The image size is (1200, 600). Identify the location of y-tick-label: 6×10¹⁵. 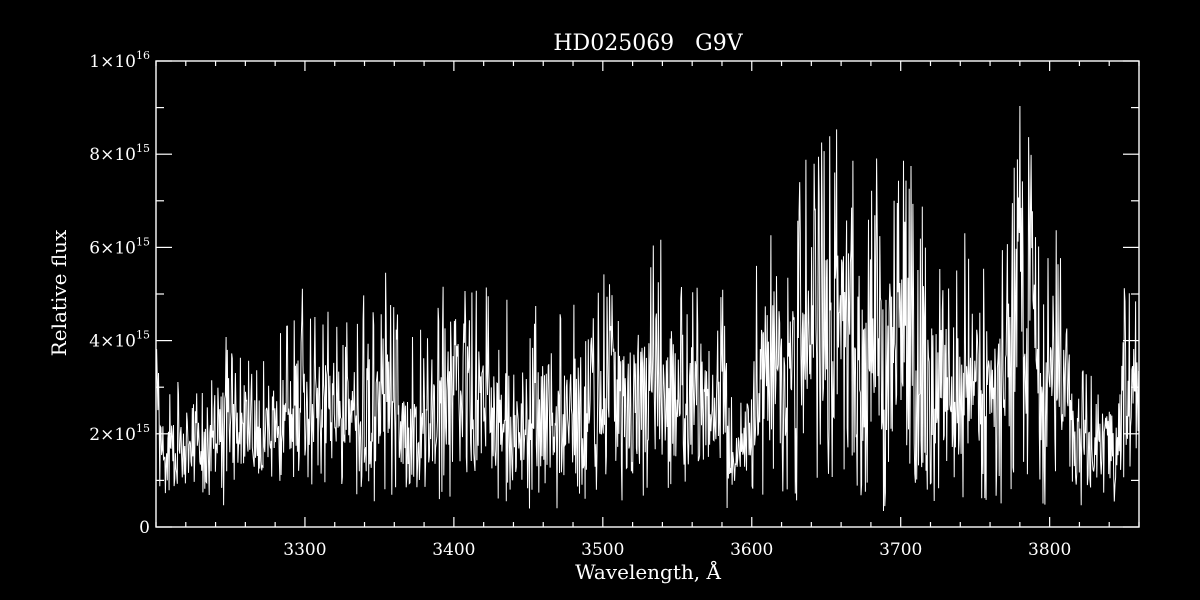
(119, 246).